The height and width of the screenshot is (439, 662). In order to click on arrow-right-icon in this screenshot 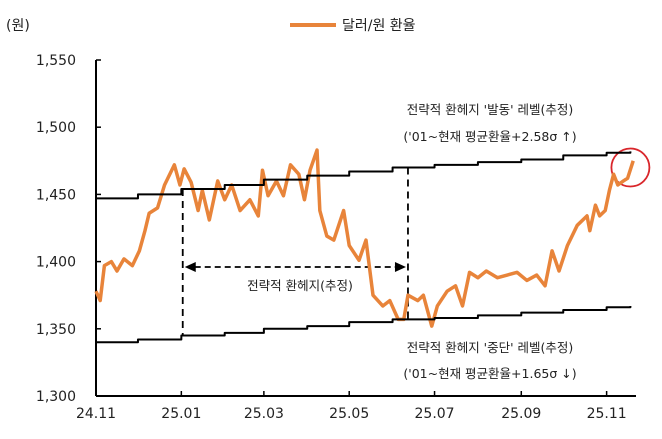, I will do `click(400, 266)`.